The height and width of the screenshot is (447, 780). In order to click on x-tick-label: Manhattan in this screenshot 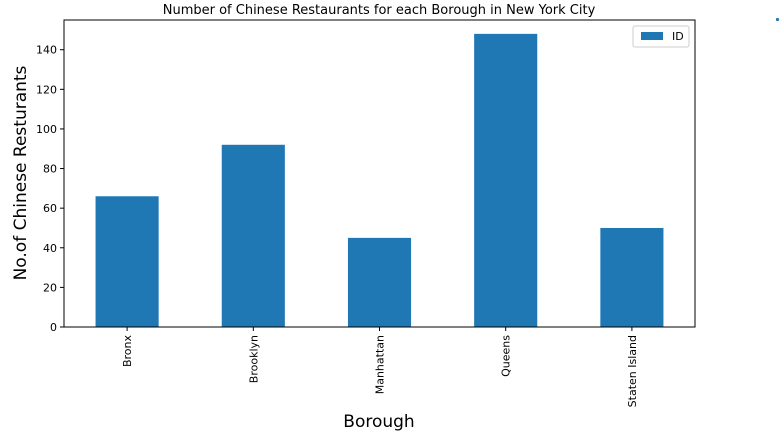, I will do `click(380, 364)`.